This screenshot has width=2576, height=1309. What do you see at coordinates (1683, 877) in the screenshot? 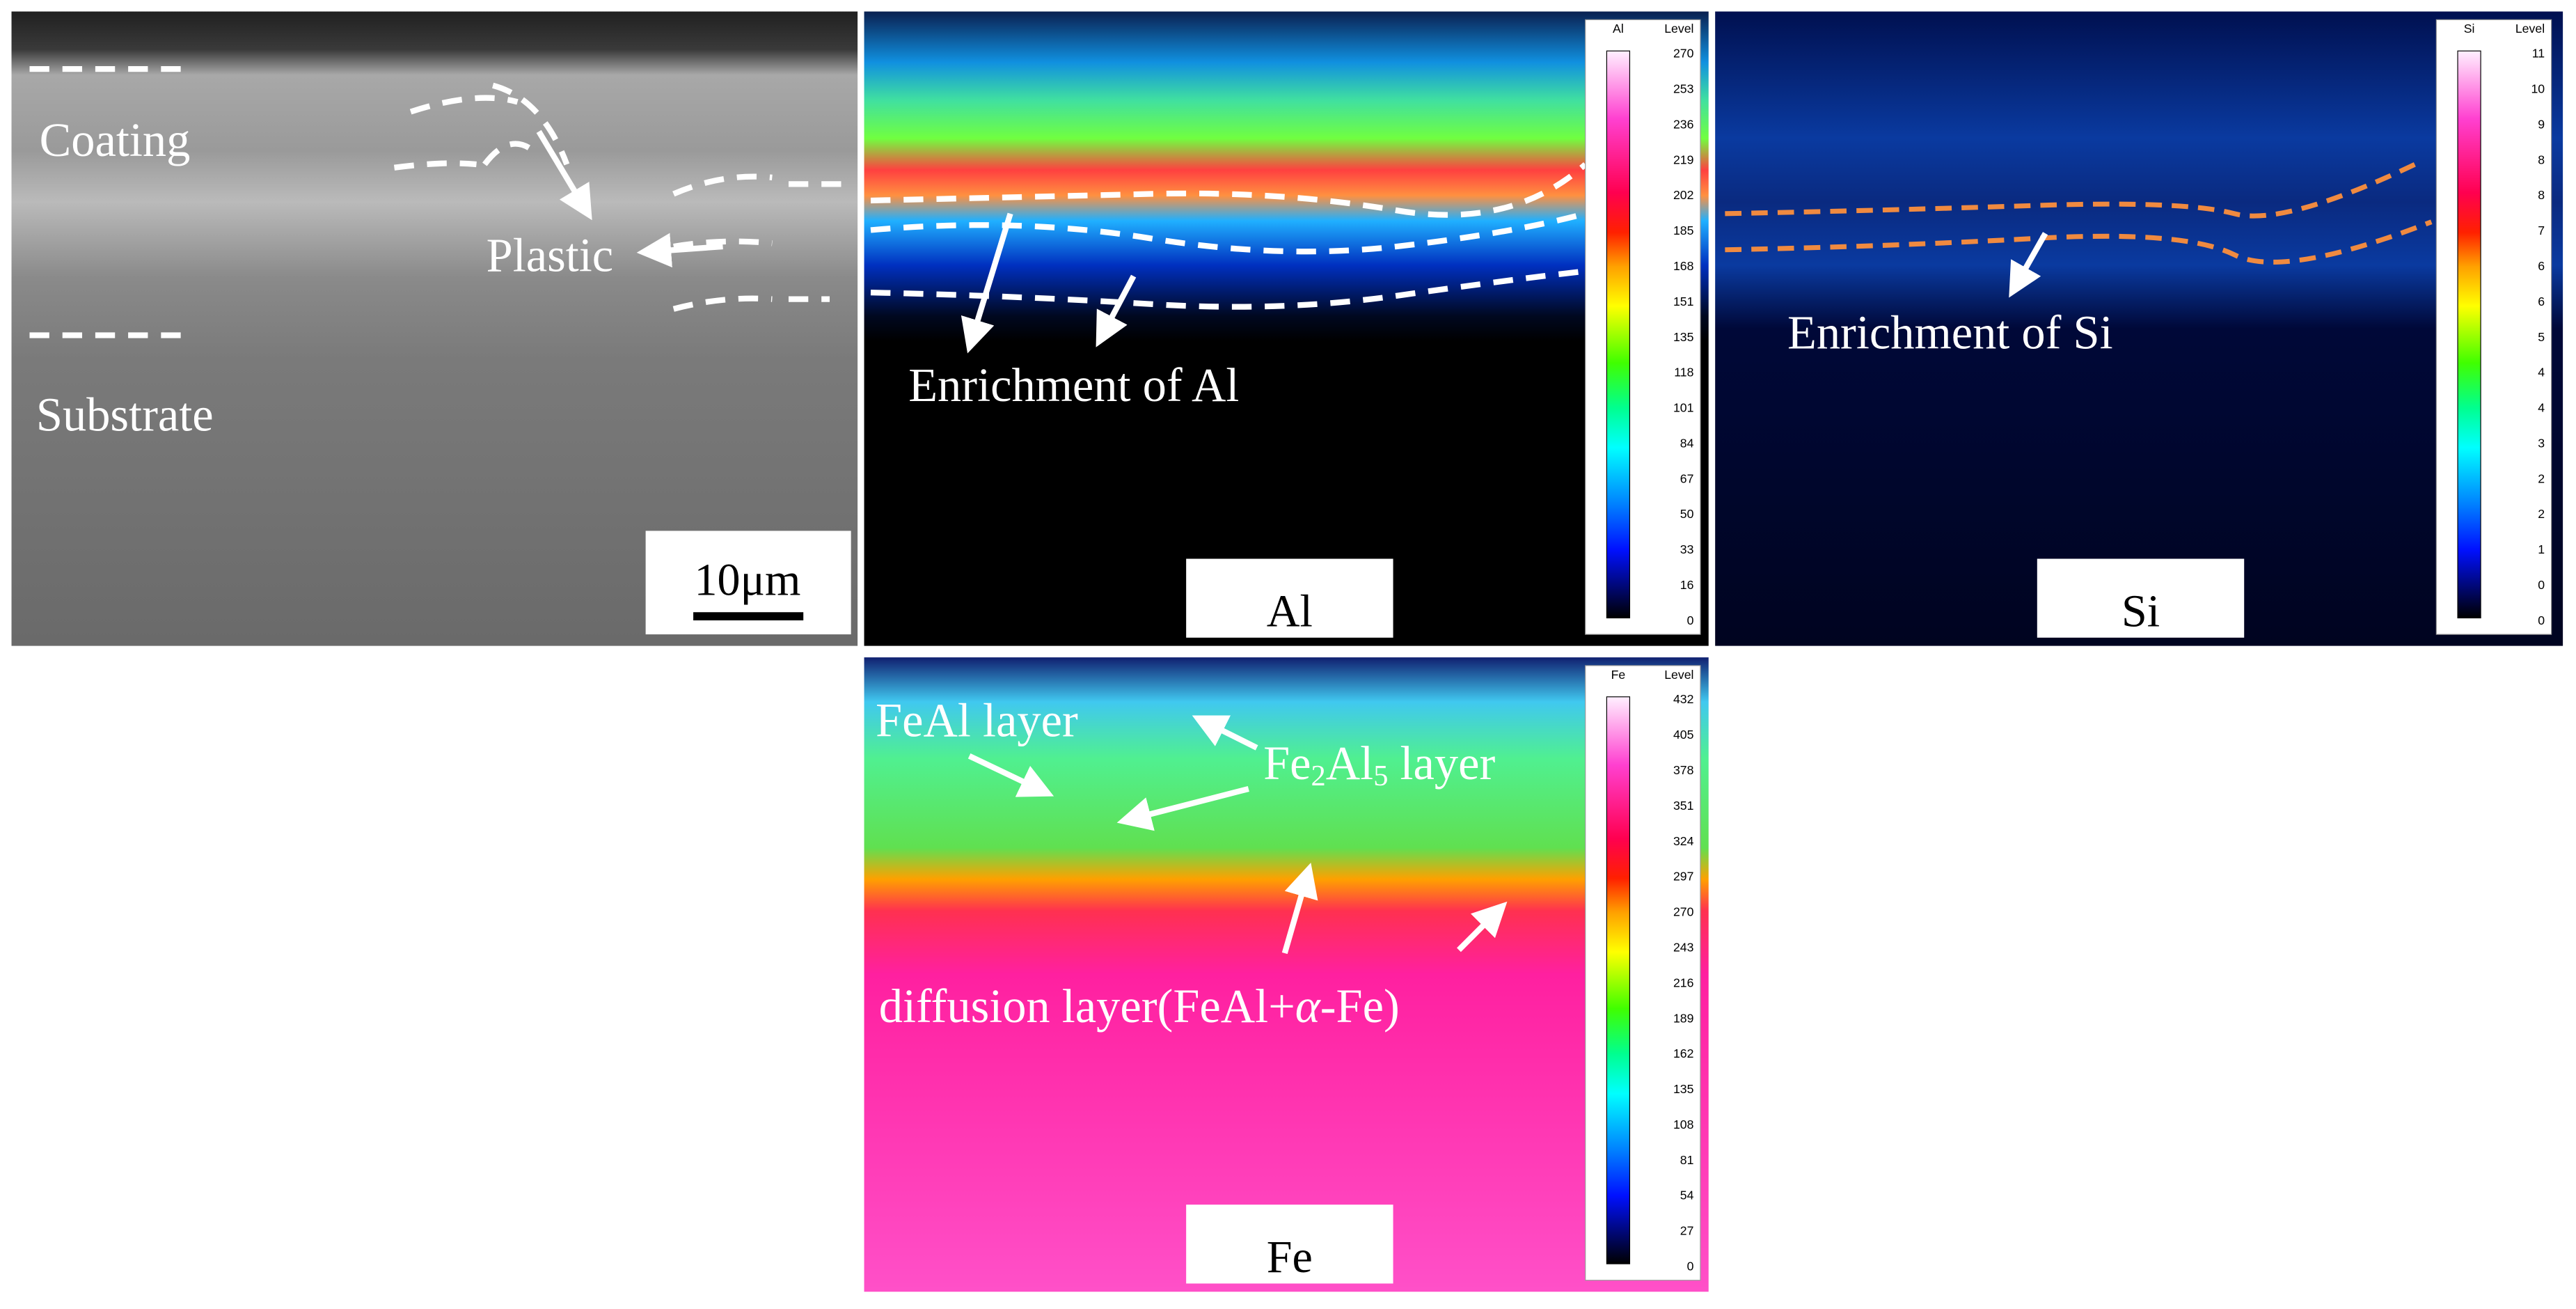
I see `colorbar-tick: 297` at bounding box center [1683, 877].